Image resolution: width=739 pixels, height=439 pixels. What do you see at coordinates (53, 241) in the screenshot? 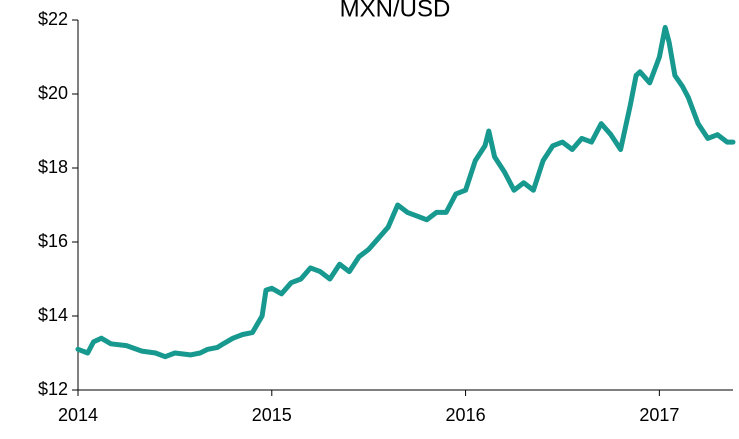
I see `y-tick-label: $16` at bounding box center [53, 241].